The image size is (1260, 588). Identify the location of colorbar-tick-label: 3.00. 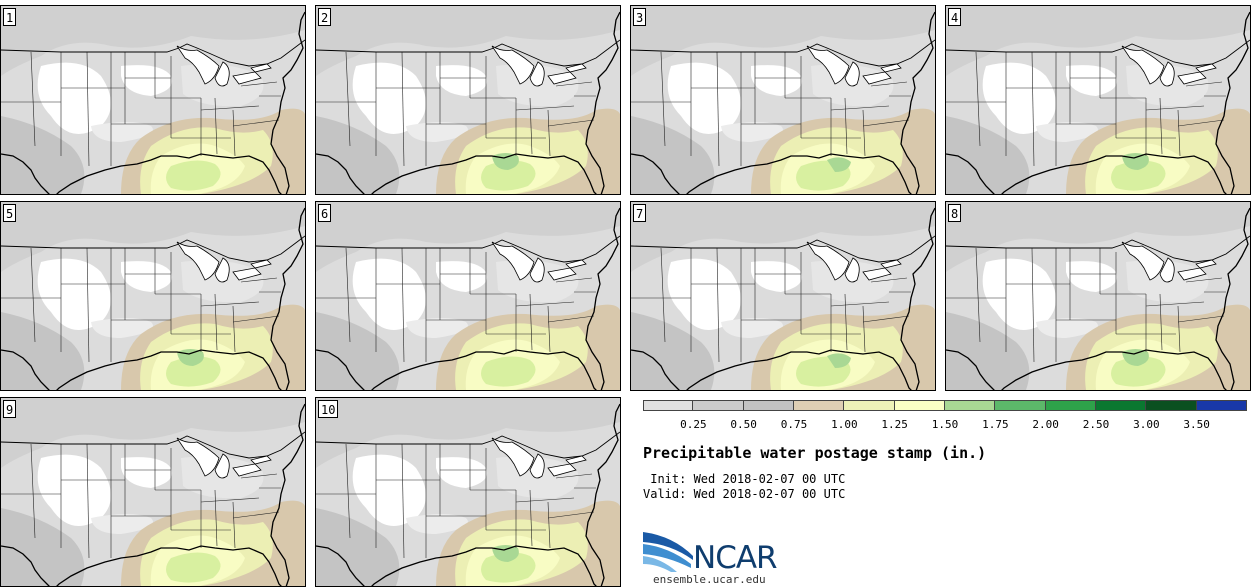
(1146, 424).